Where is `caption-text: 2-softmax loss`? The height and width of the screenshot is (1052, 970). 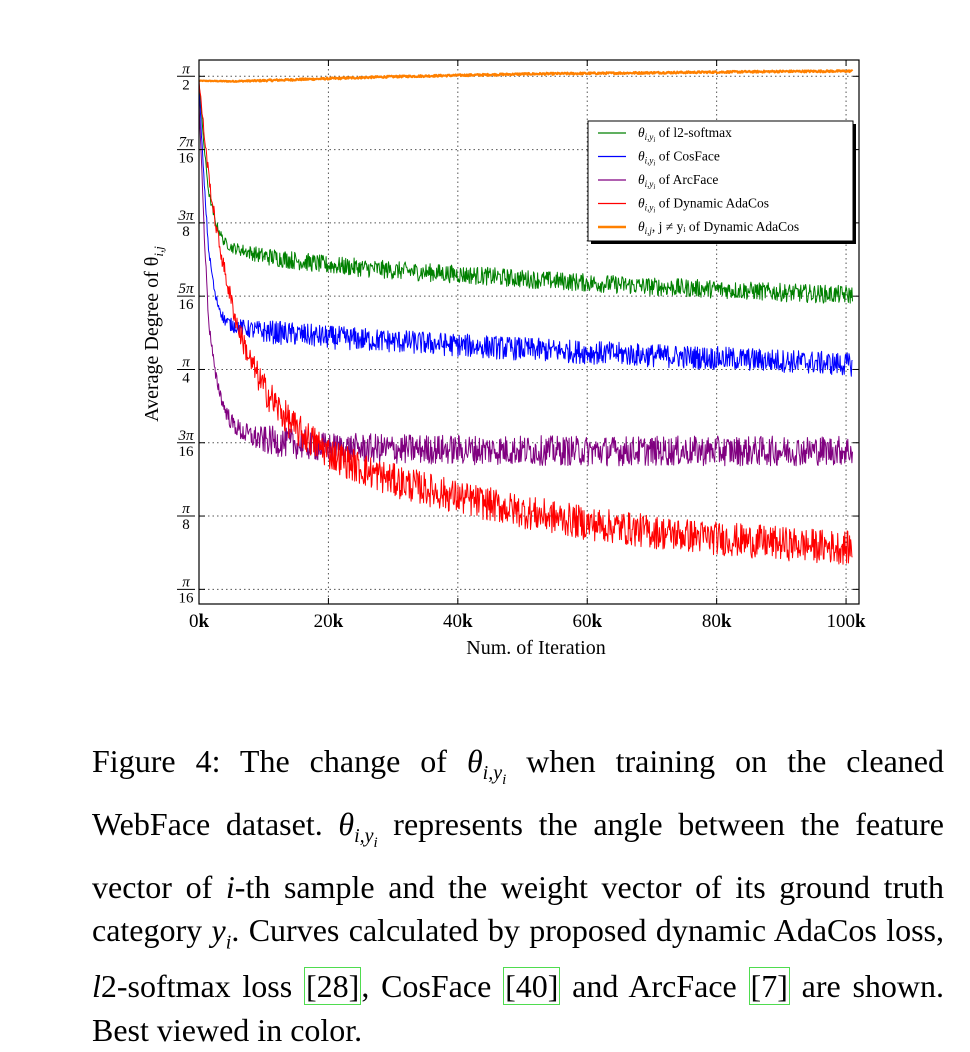 caption-text: 2-softmax loss is located at coordinates (202, 986).